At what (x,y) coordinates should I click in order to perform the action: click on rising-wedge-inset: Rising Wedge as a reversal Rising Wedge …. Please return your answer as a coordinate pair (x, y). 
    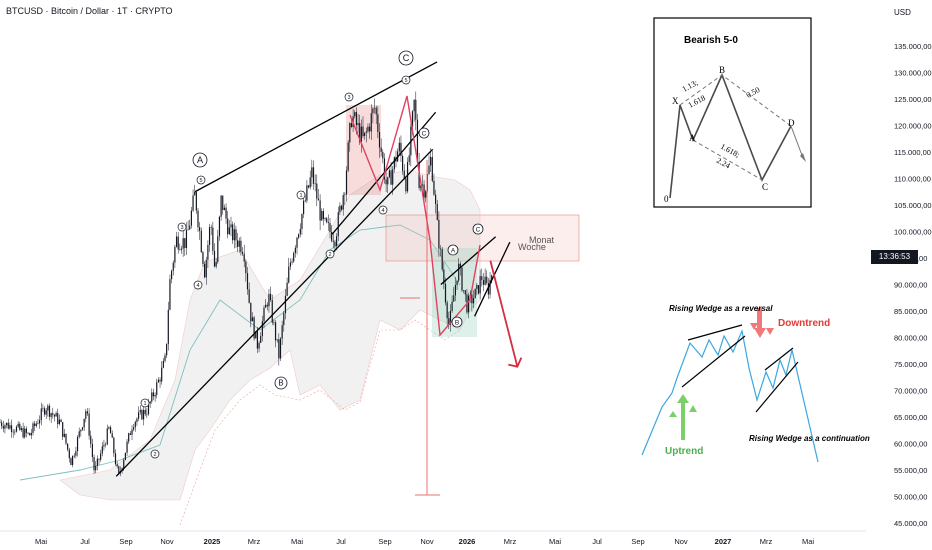
    Looking at the image, I should click on (755, 383).